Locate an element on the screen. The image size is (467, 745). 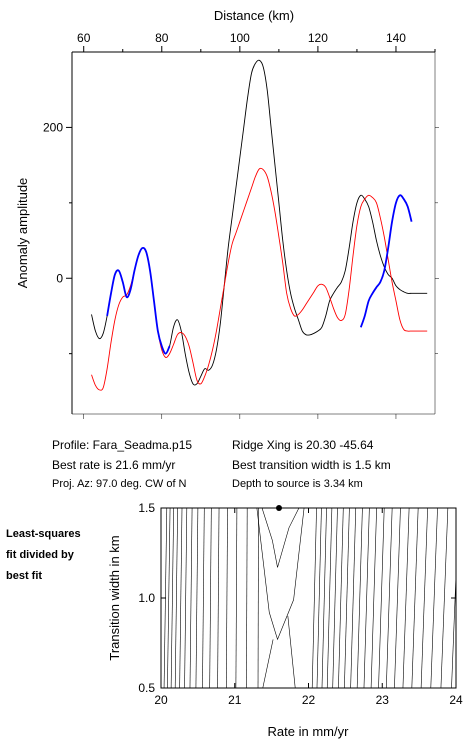
top-y-axis-label: Anomaly amplitude is located at coordinates (22, 233).